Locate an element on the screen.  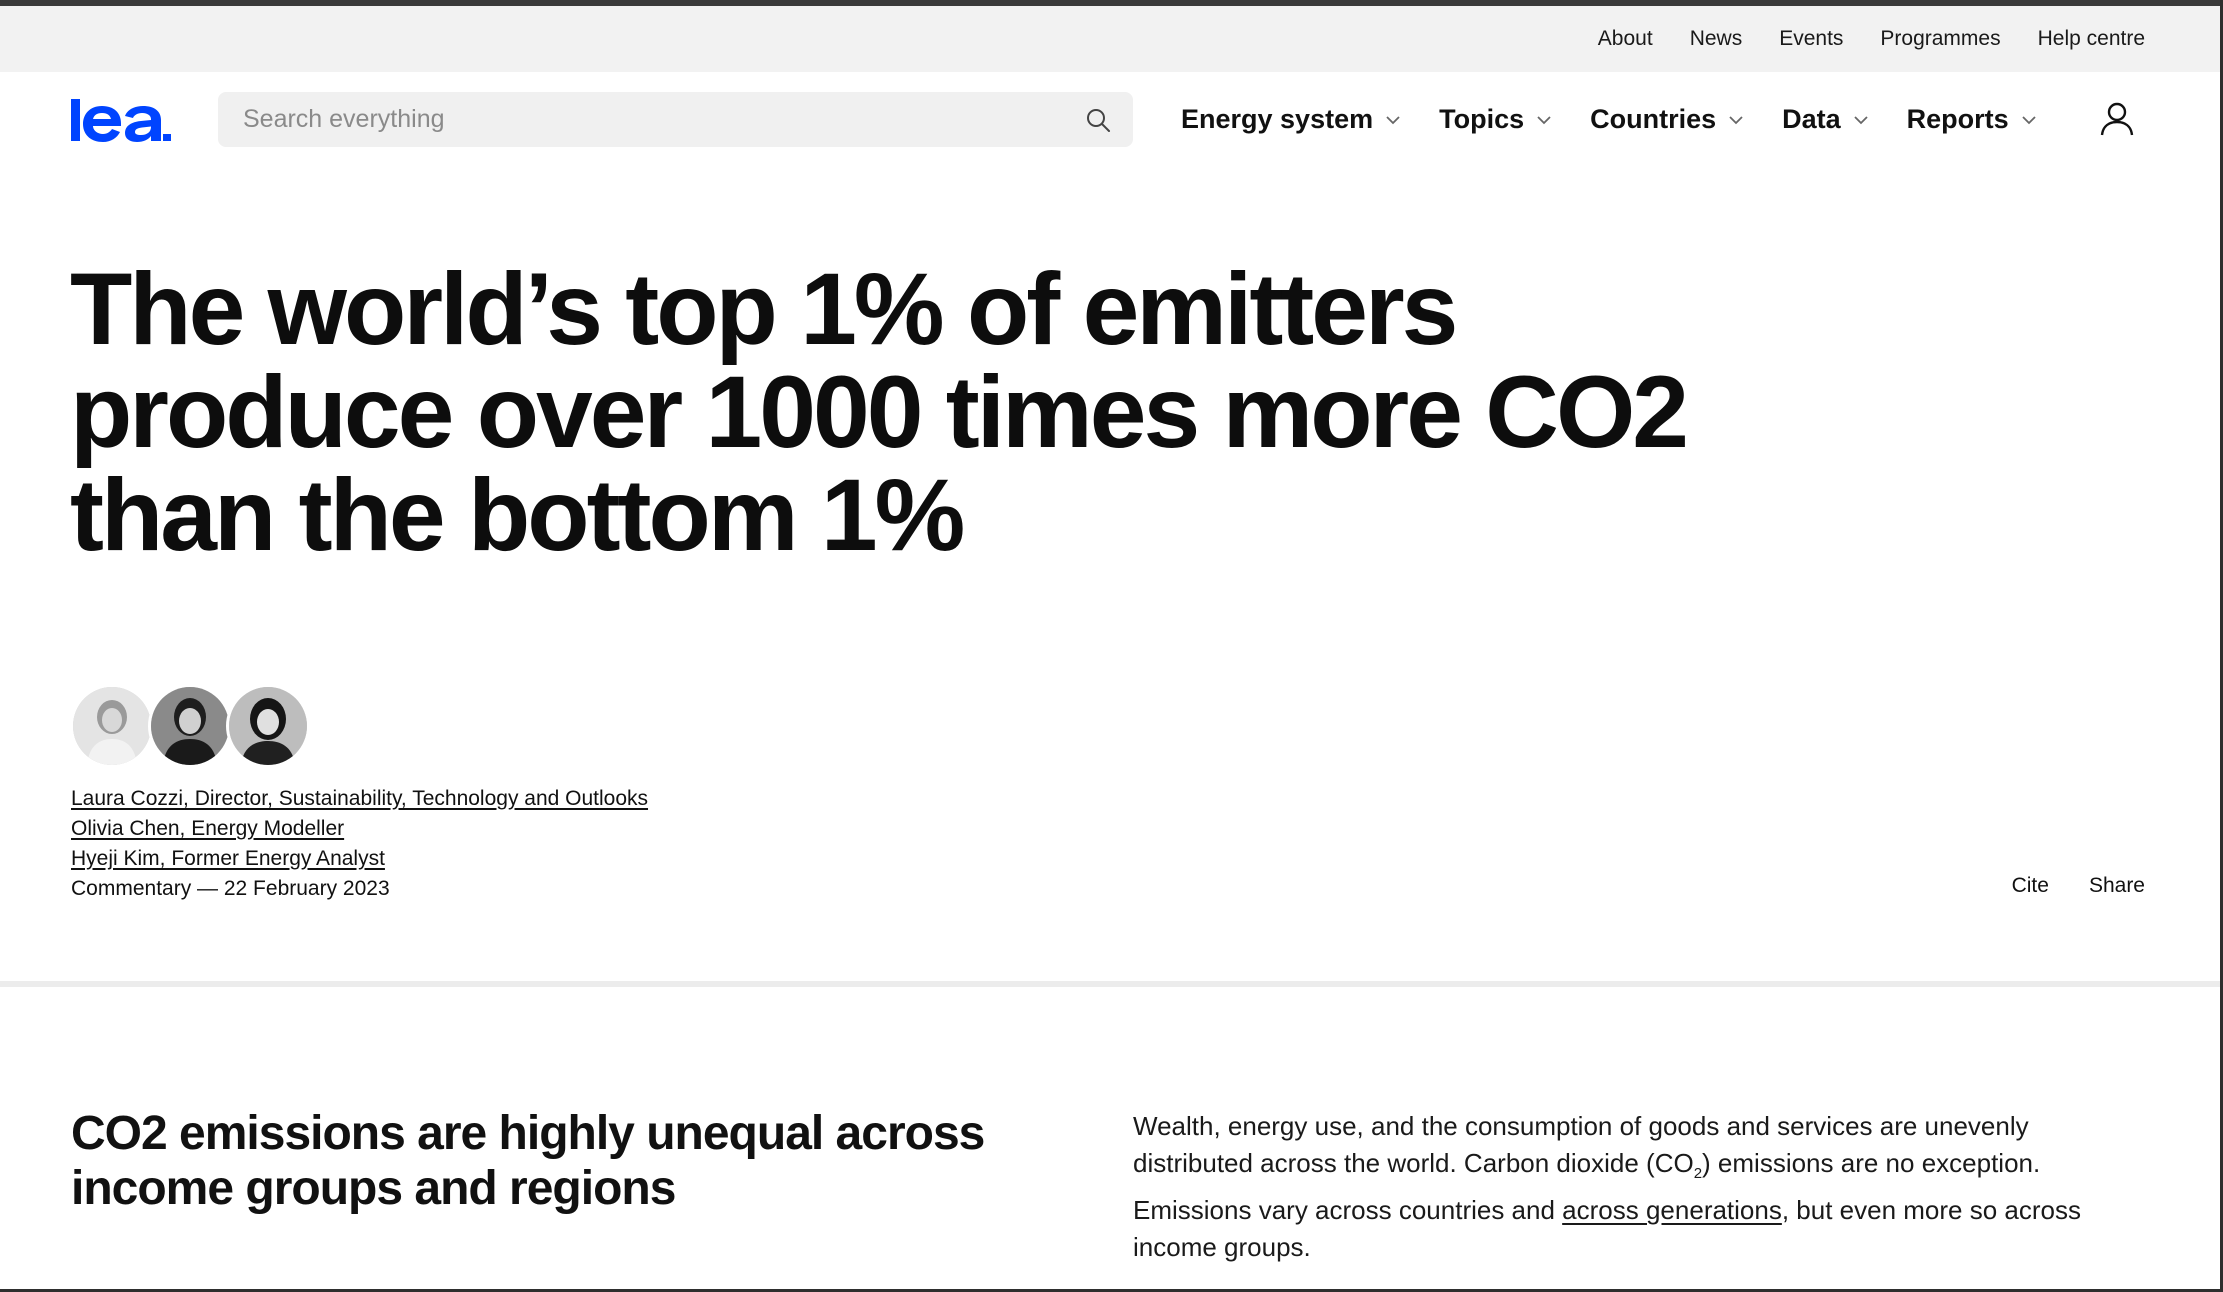
body-subscript: 2 is located at coordinates (1698, 1174).